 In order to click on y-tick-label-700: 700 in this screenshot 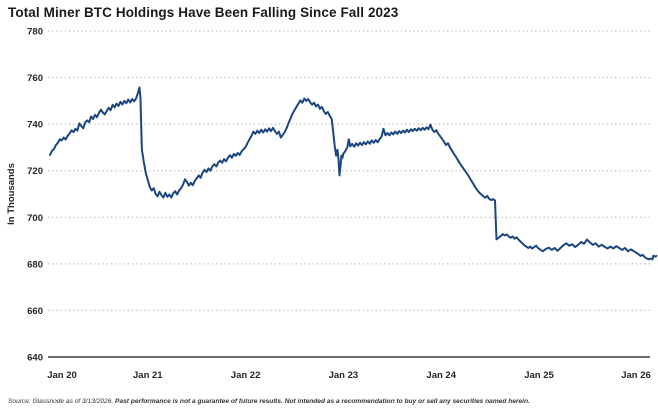, I will do `click(35, 218)`.